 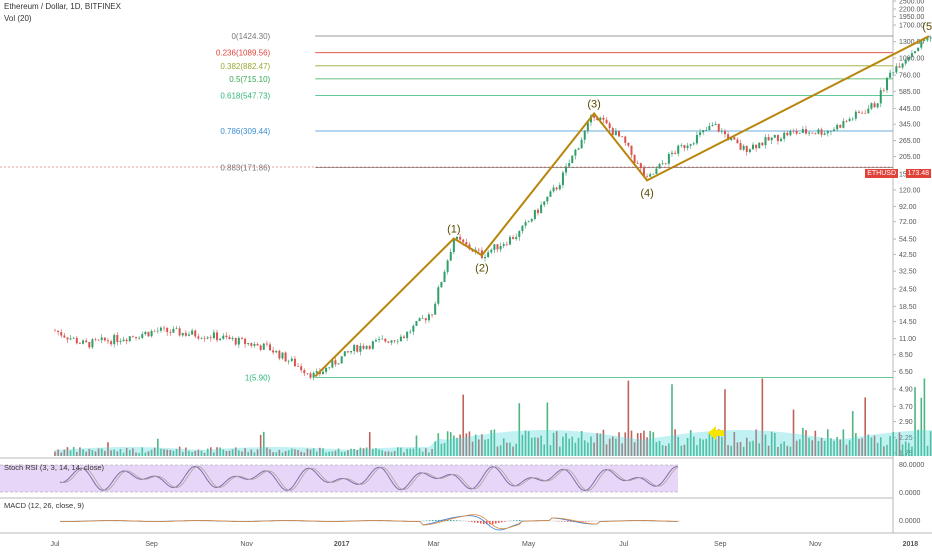 I want to click on stoch-tick-label: 0.0000, so click(x=910, y=493).